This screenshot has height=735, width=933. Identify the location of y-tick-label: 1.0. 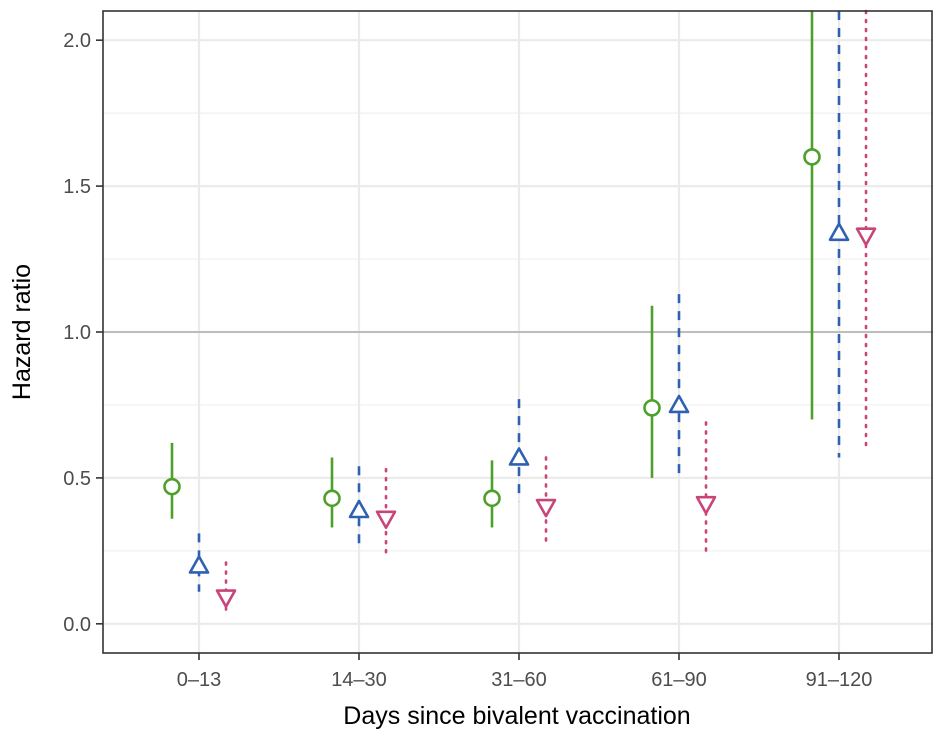
(77, 333).